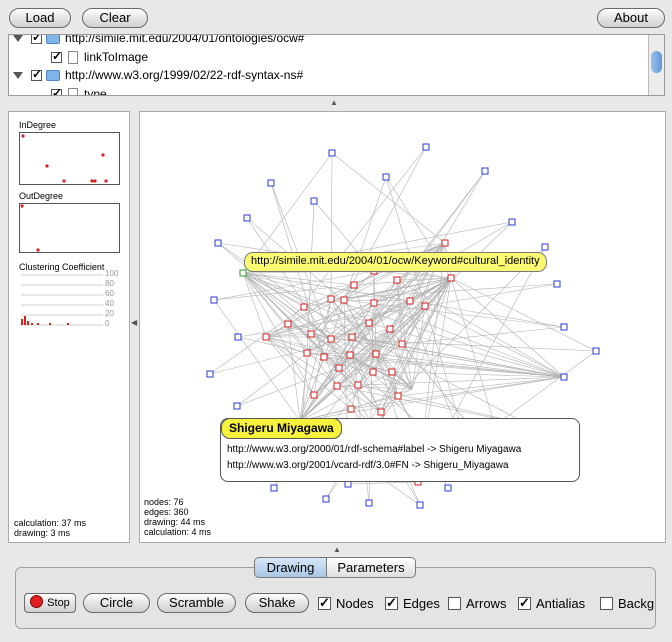  What do you see at coordinates (551, 603) in the screenshot?
I see `antialias-option: Antialias` at bounding box center [551, 603].